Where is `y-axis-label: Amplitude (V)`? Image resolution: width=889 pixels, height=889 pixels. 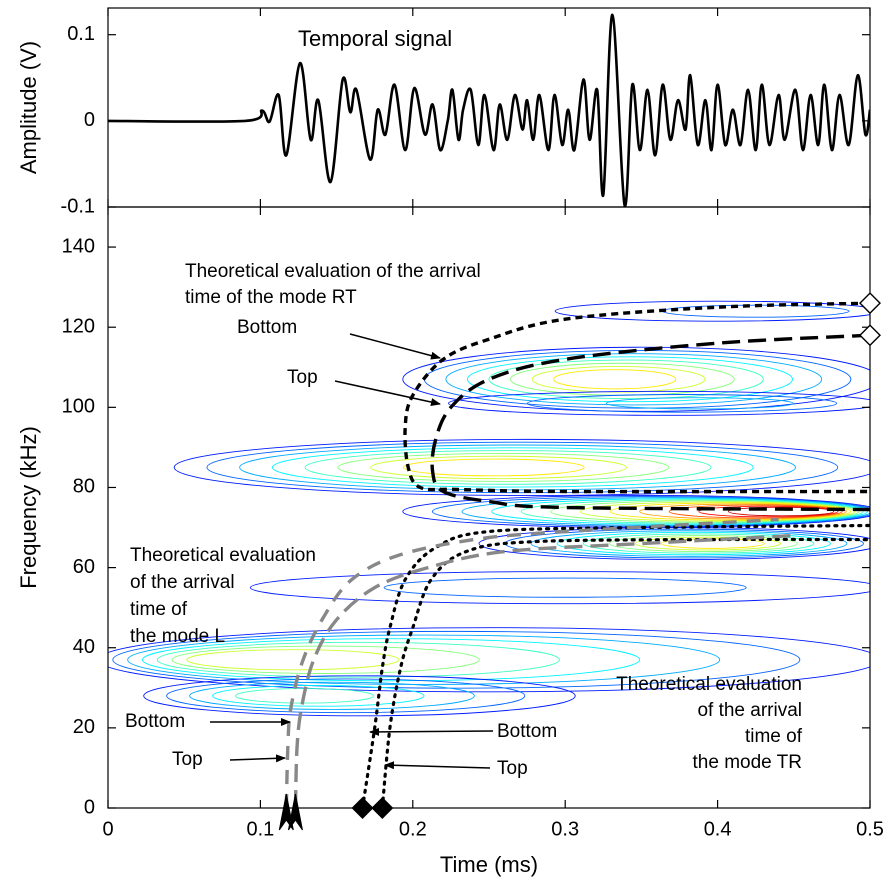 y-axis-label: Amplitude (V) is located at coordinates (28, 107).